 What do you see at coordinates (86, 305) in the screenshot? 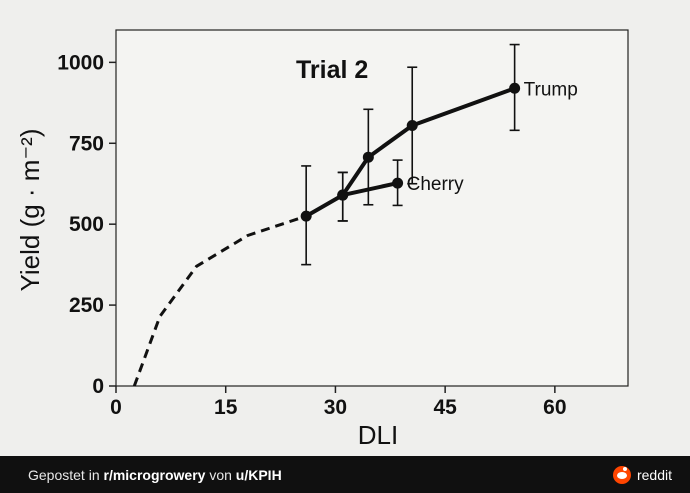
I see `y-tick-label: 250` at bounding box center [86, 305].